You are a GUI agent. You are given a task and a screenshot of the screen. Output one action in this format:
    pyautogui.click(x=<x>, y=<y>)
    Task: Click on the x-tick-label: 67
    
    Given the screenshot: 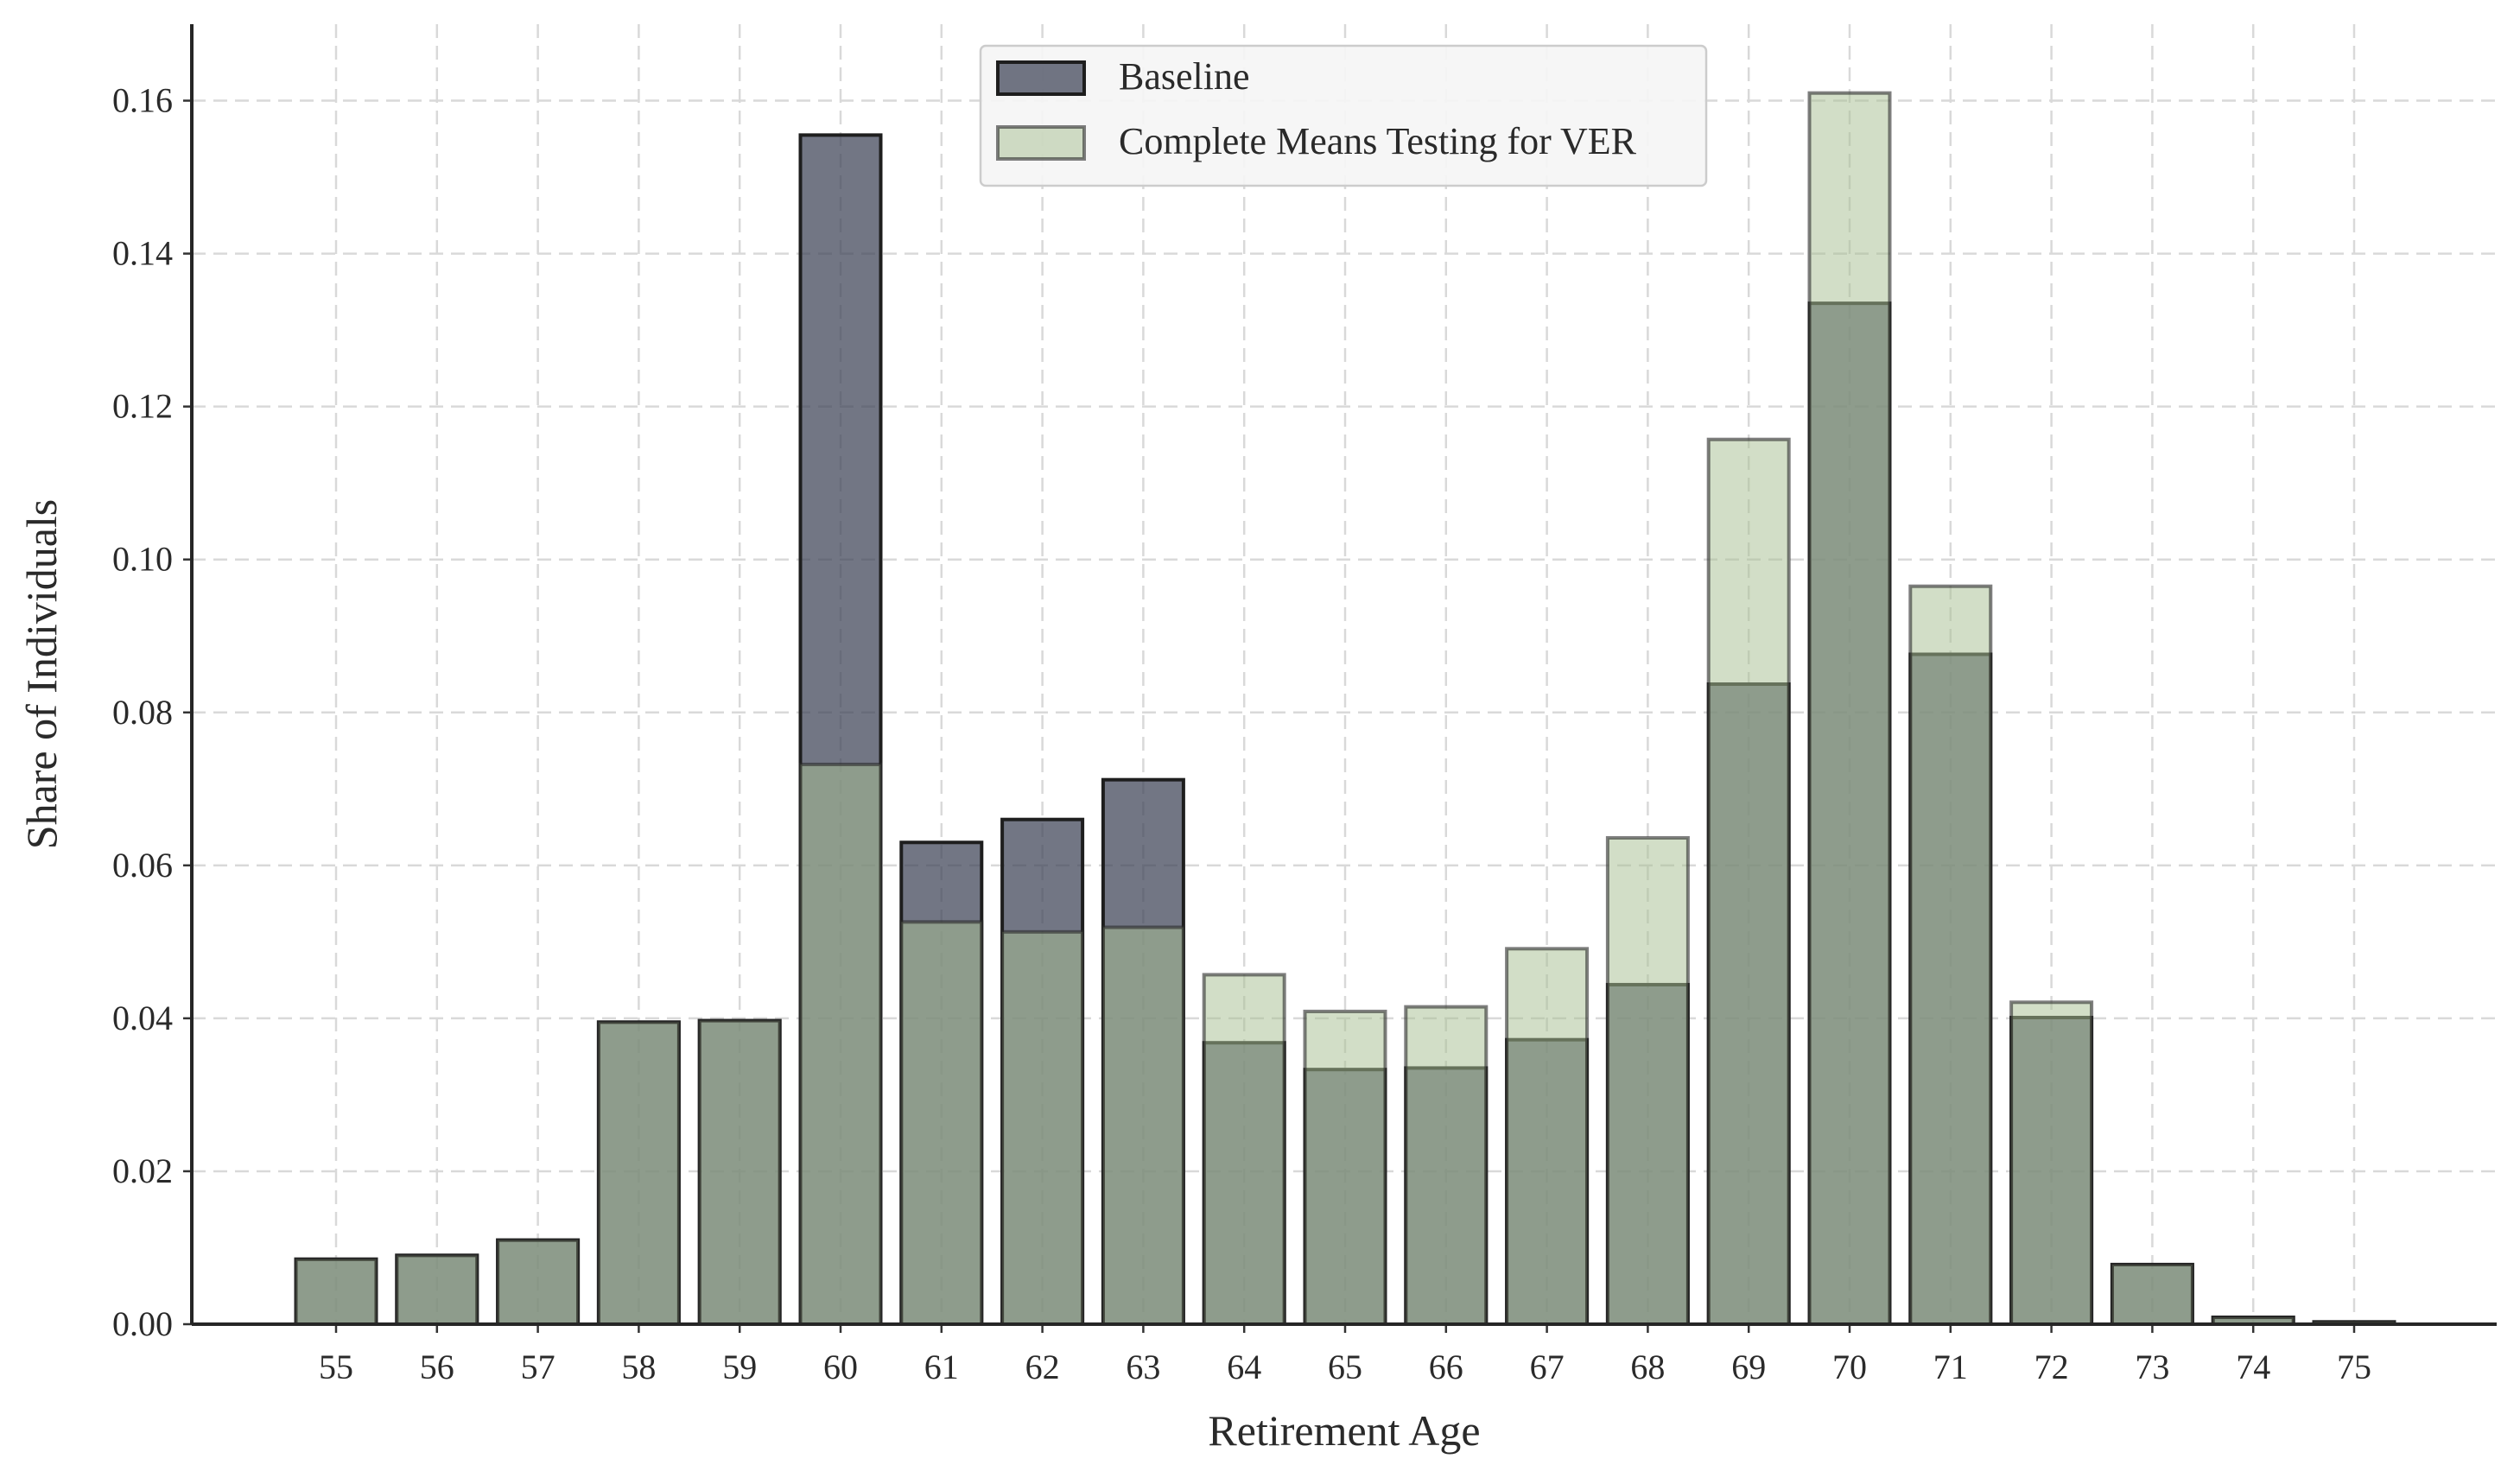 What is the action you would take?
    pyautogui.click(x=1547, y=1367)
    